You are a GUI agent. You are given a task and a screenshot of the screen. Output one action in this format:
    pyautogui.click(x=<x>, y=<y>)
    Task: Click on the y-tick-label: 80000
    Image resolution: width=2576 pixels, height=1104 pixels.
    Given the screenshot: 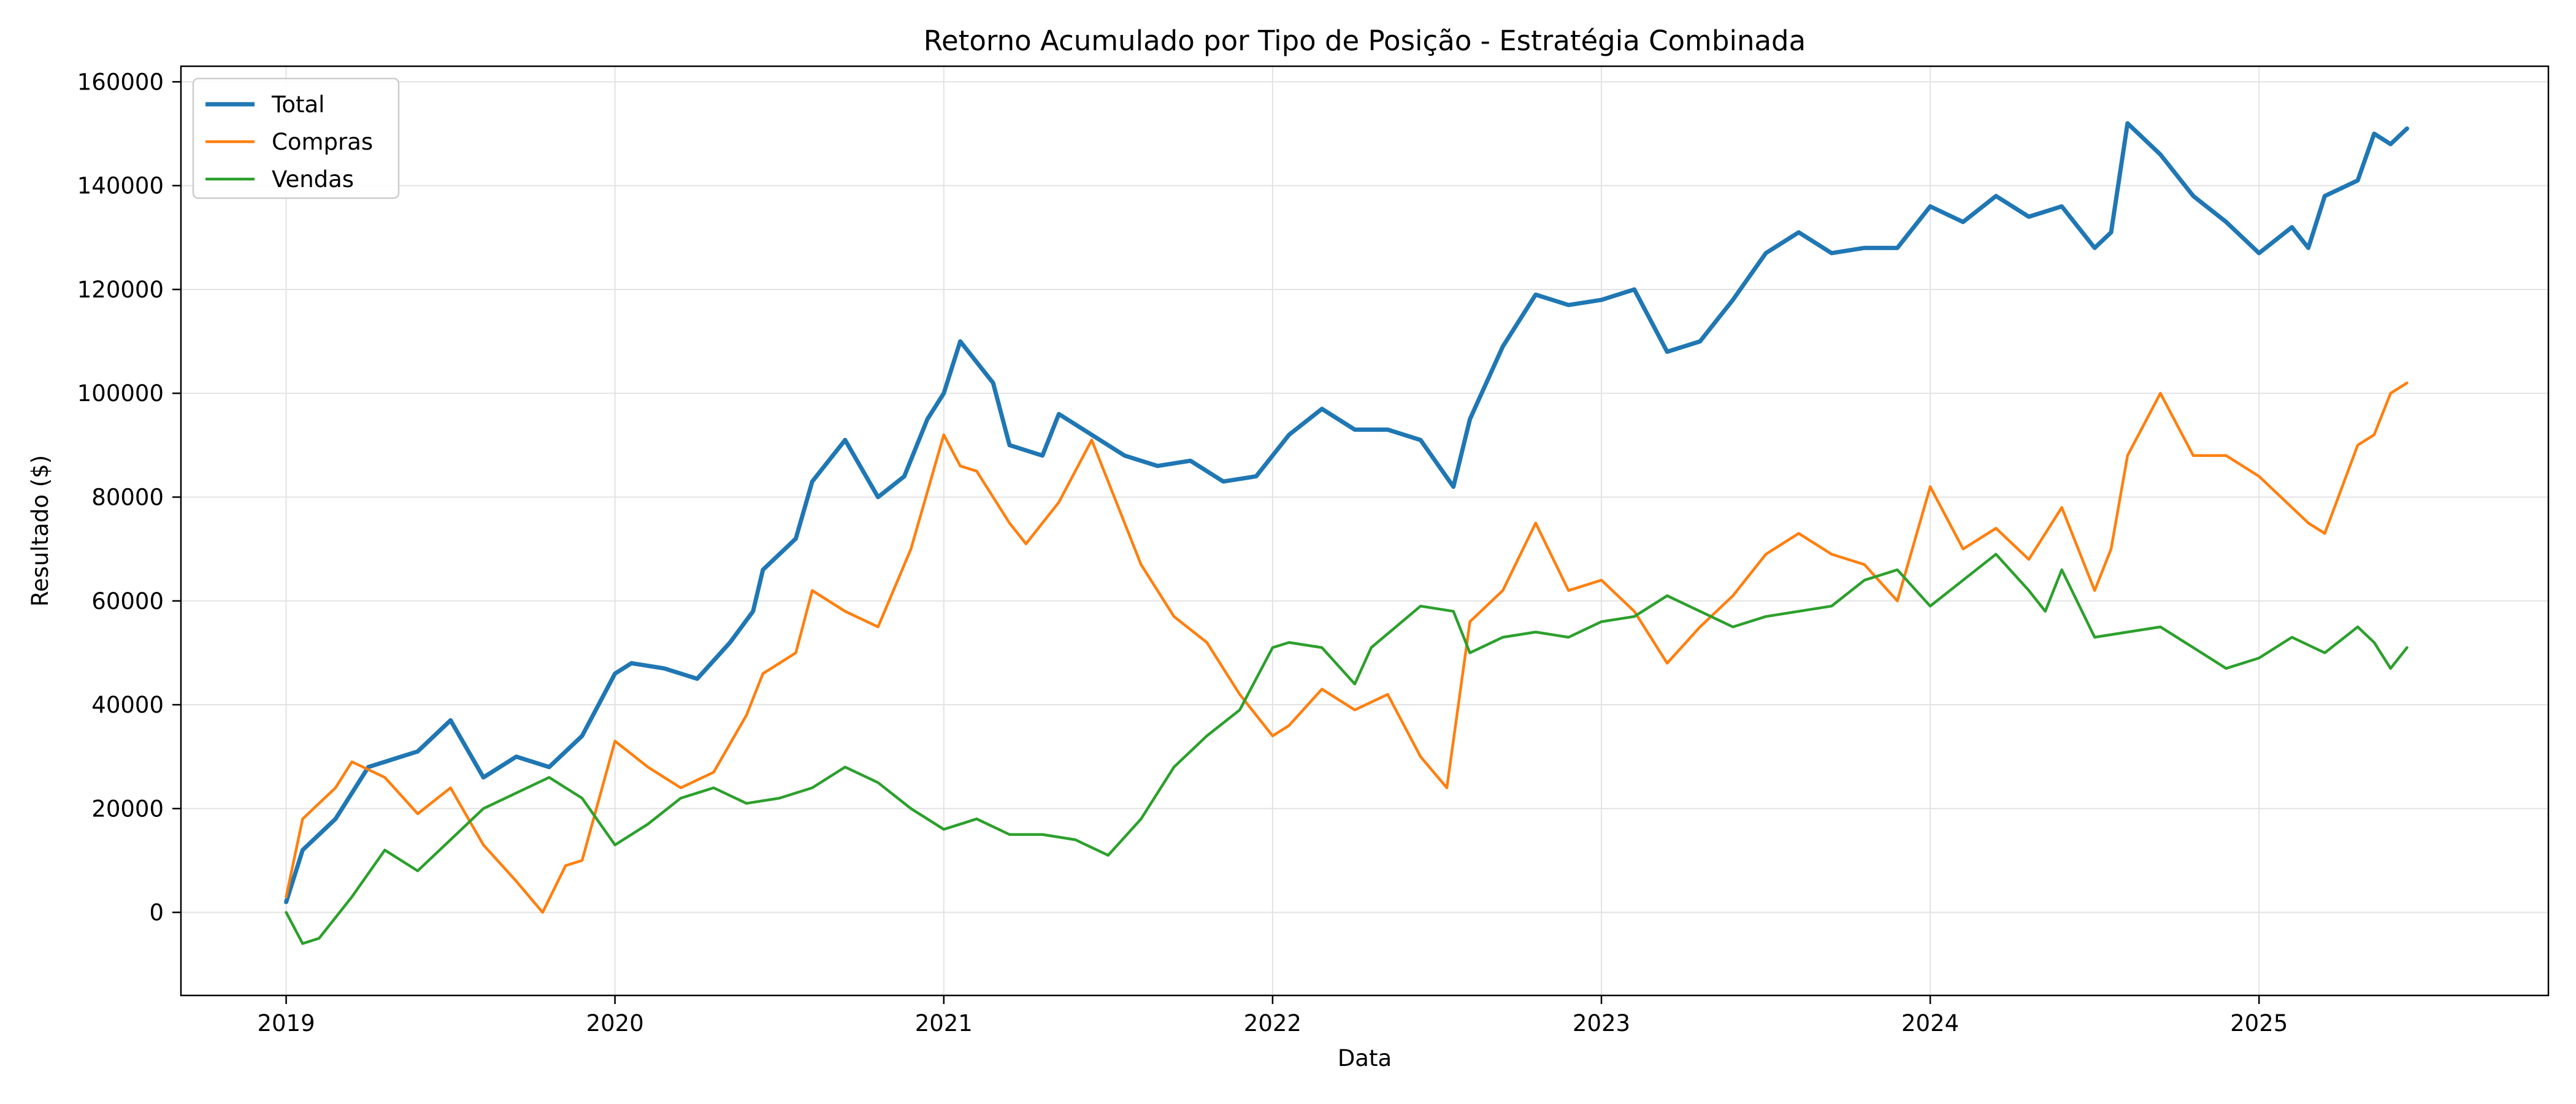 What is the action you would take?
    pyautogui.click(x=127, y=497)
    